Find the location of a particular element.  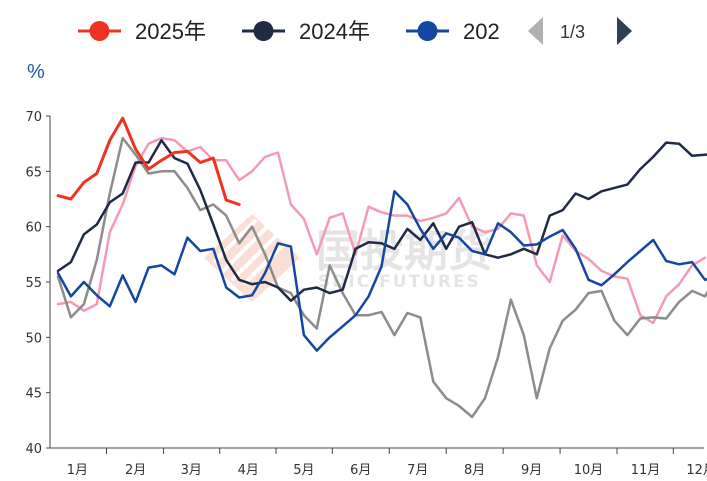

series-line-2025 is located at coordinates (148, 161).